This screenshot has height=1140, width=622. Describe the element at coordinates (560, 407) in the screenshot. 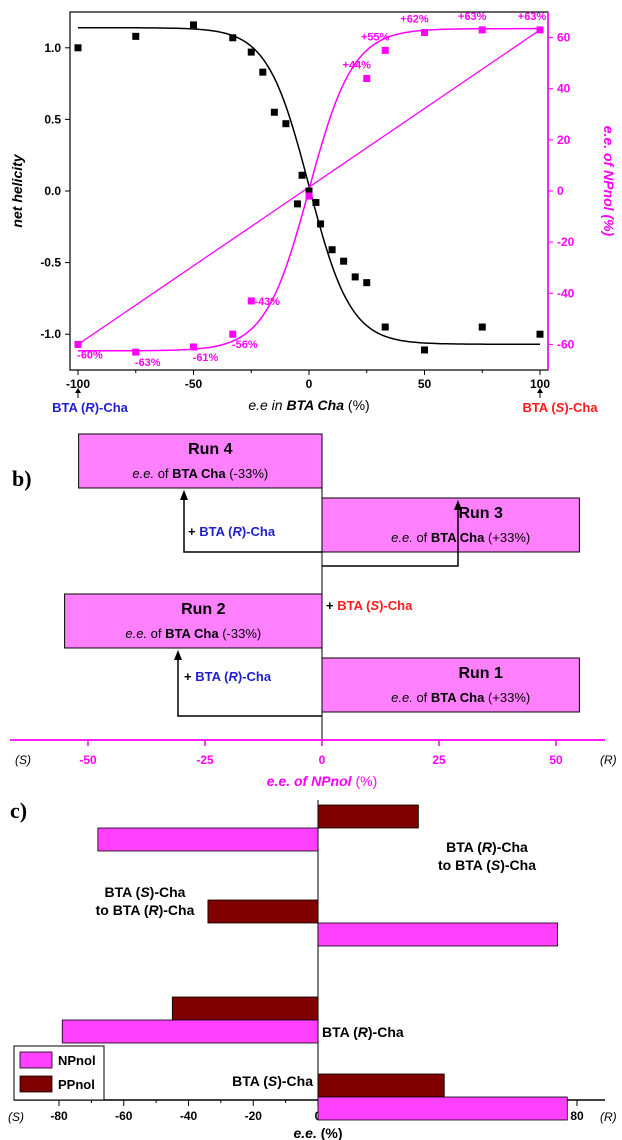

I see `end-label-italic: S` at that location.